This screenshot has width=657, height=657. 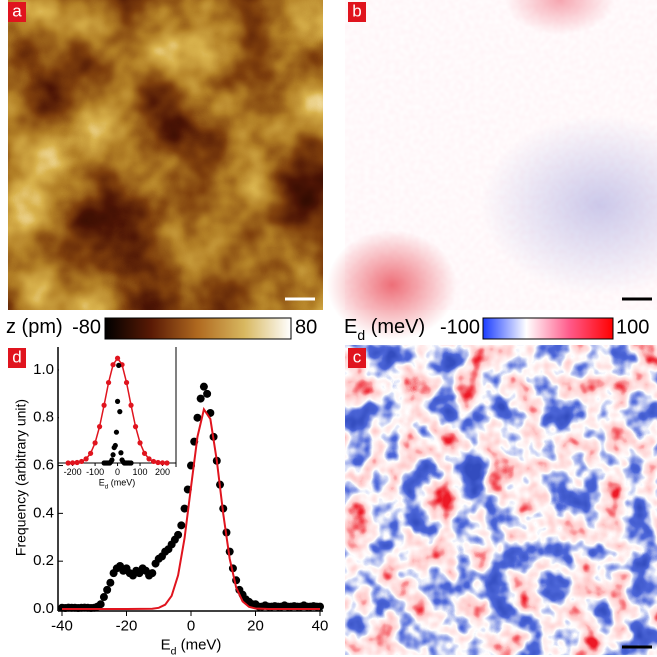 I want to click on x-tick-label: 100, so click(x=140, y=472).